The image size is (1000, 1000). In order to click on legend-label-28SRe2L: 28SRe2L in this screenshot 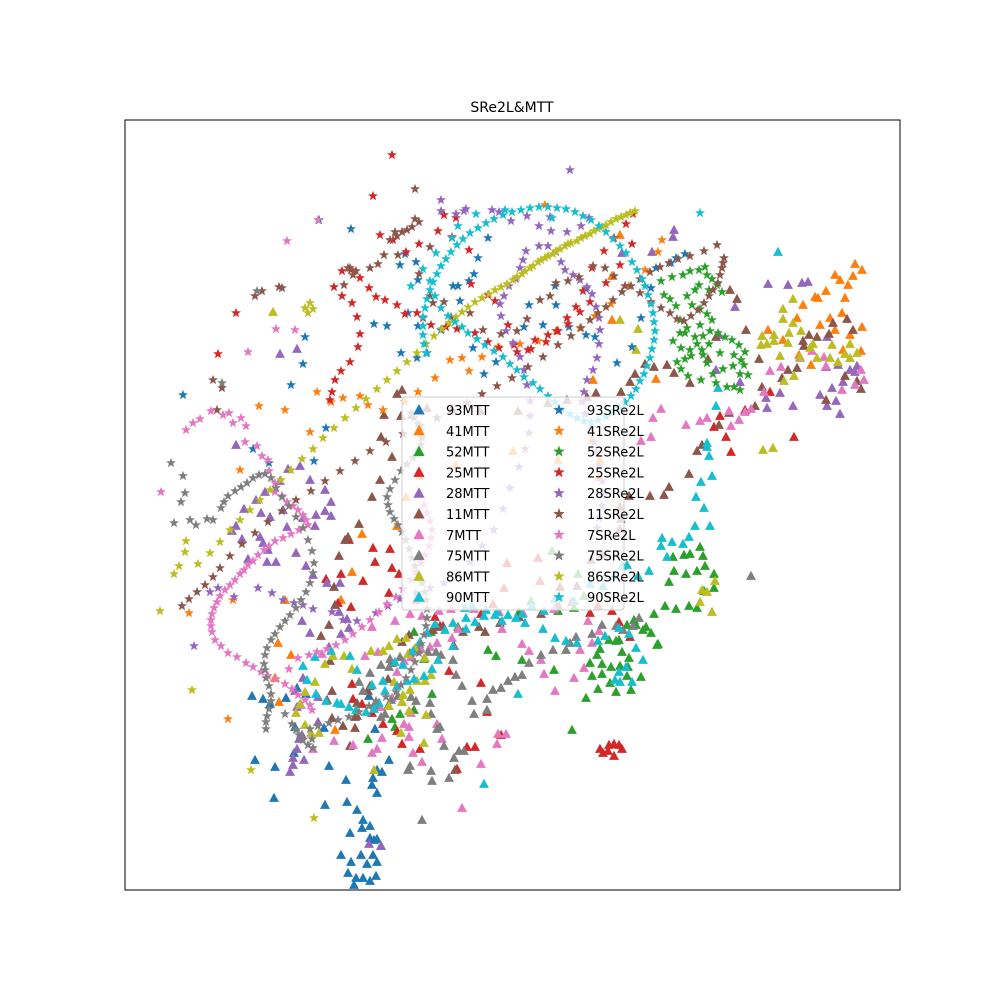, I will do `click(616, 494)`.